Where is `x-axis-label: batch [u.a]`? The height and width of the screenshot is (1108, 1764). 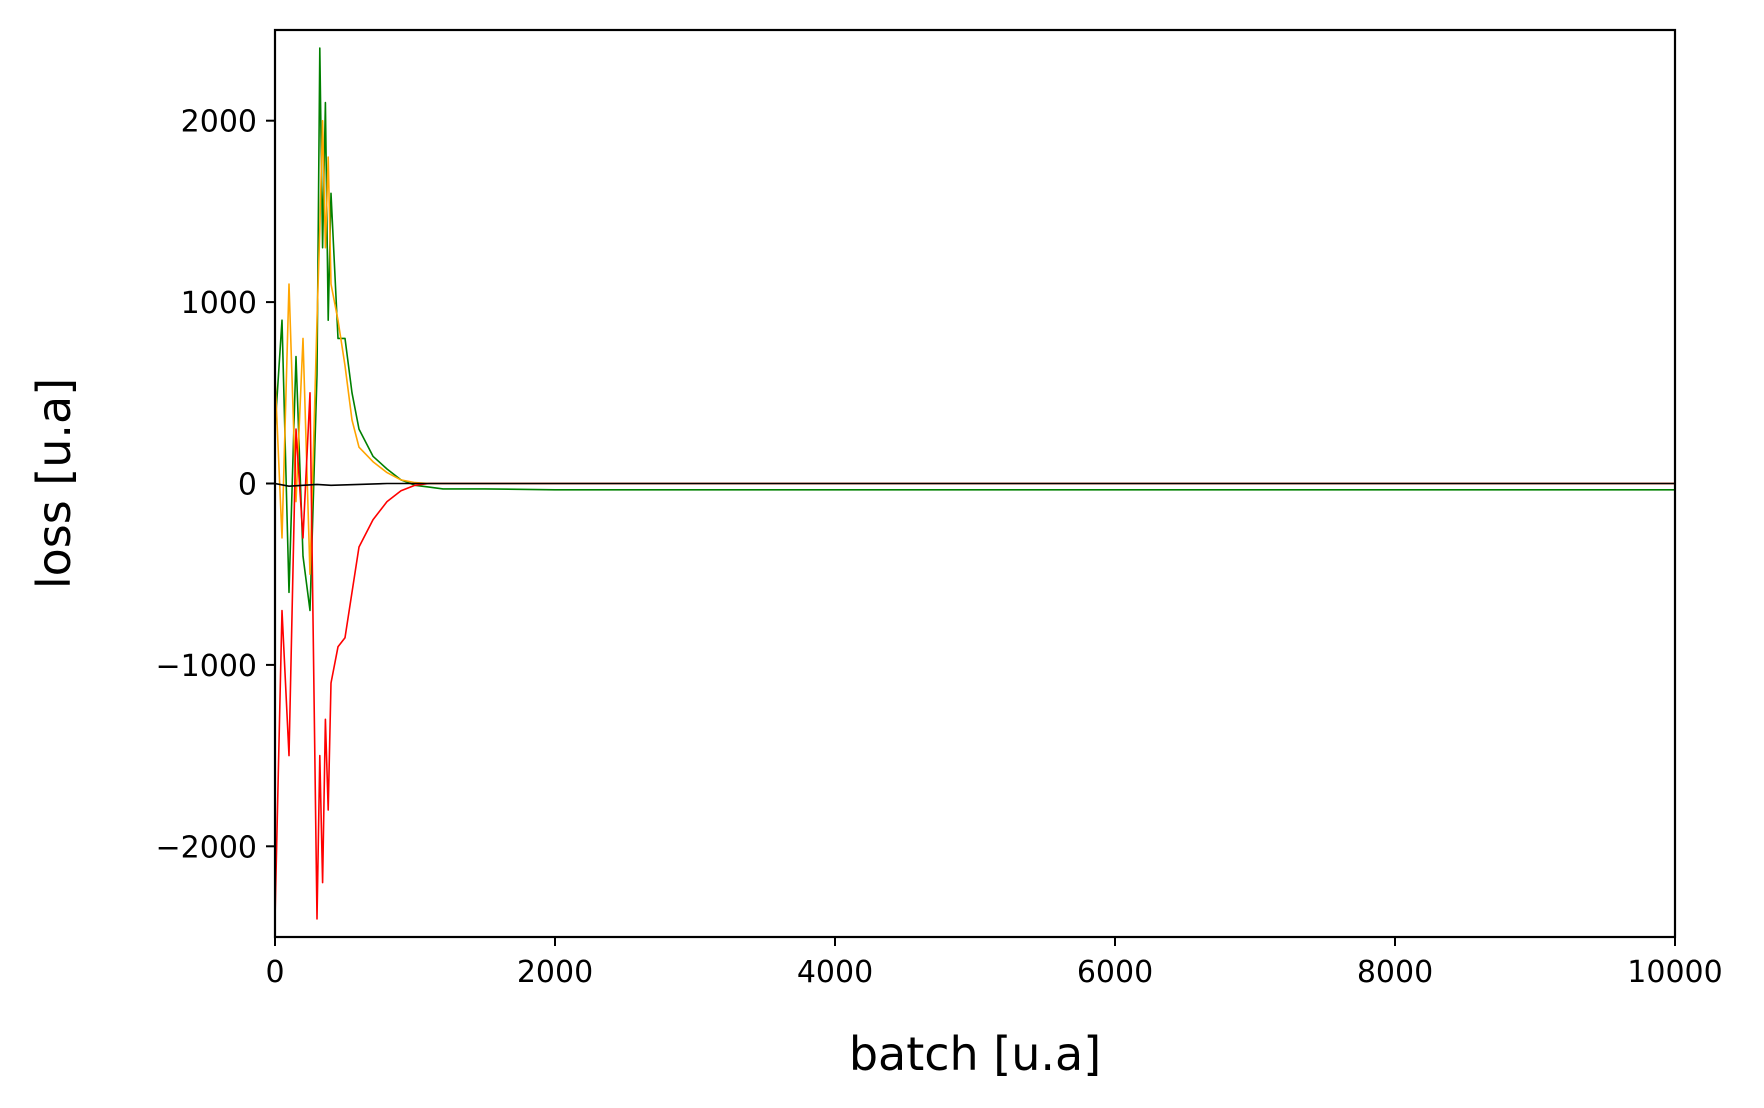 x-axis-label: batch [u.a] is located at coordinates (975, 1054).